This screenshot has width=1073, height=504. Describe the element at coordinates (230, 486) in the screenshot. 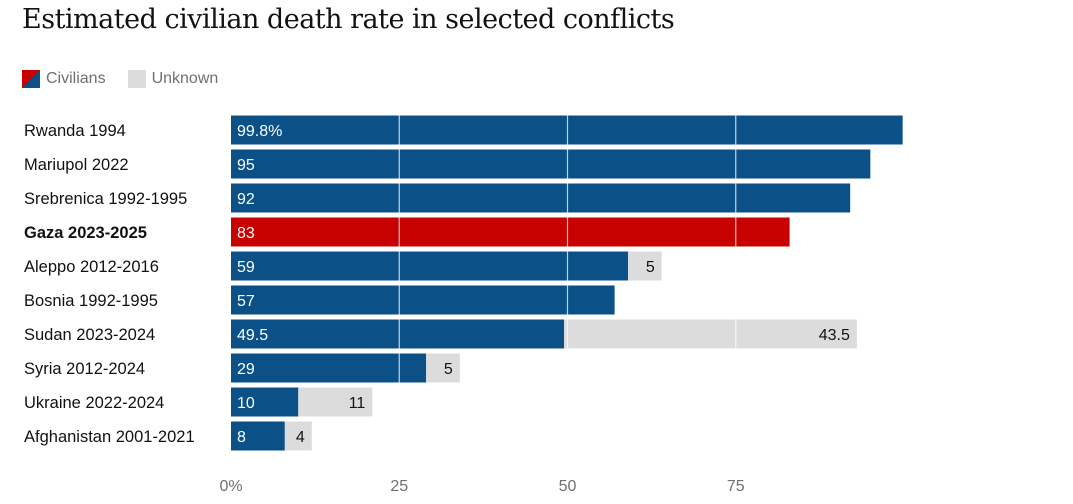

I see `x-tick-label: 0%` at that location.